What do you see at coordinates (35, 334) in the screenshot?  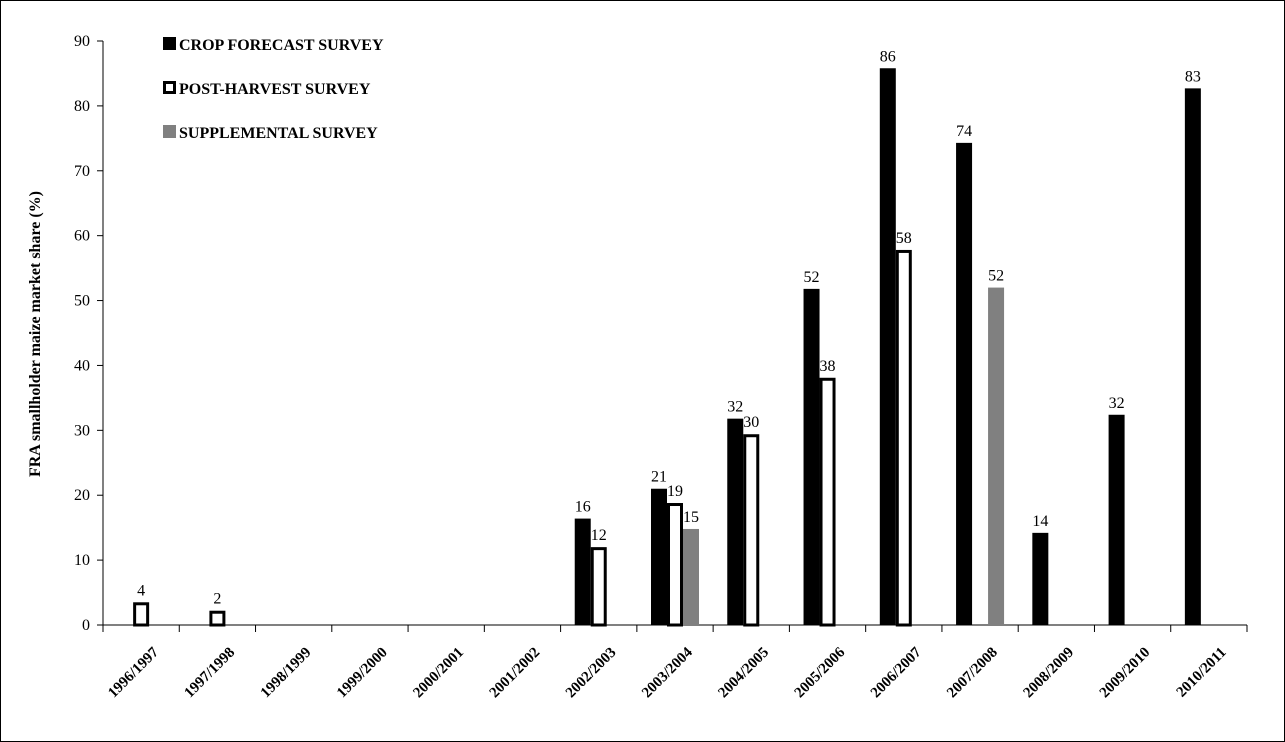 I see `y-axis-title: FRA smallholder maize market share (%)` at bounding box center [35, 334].